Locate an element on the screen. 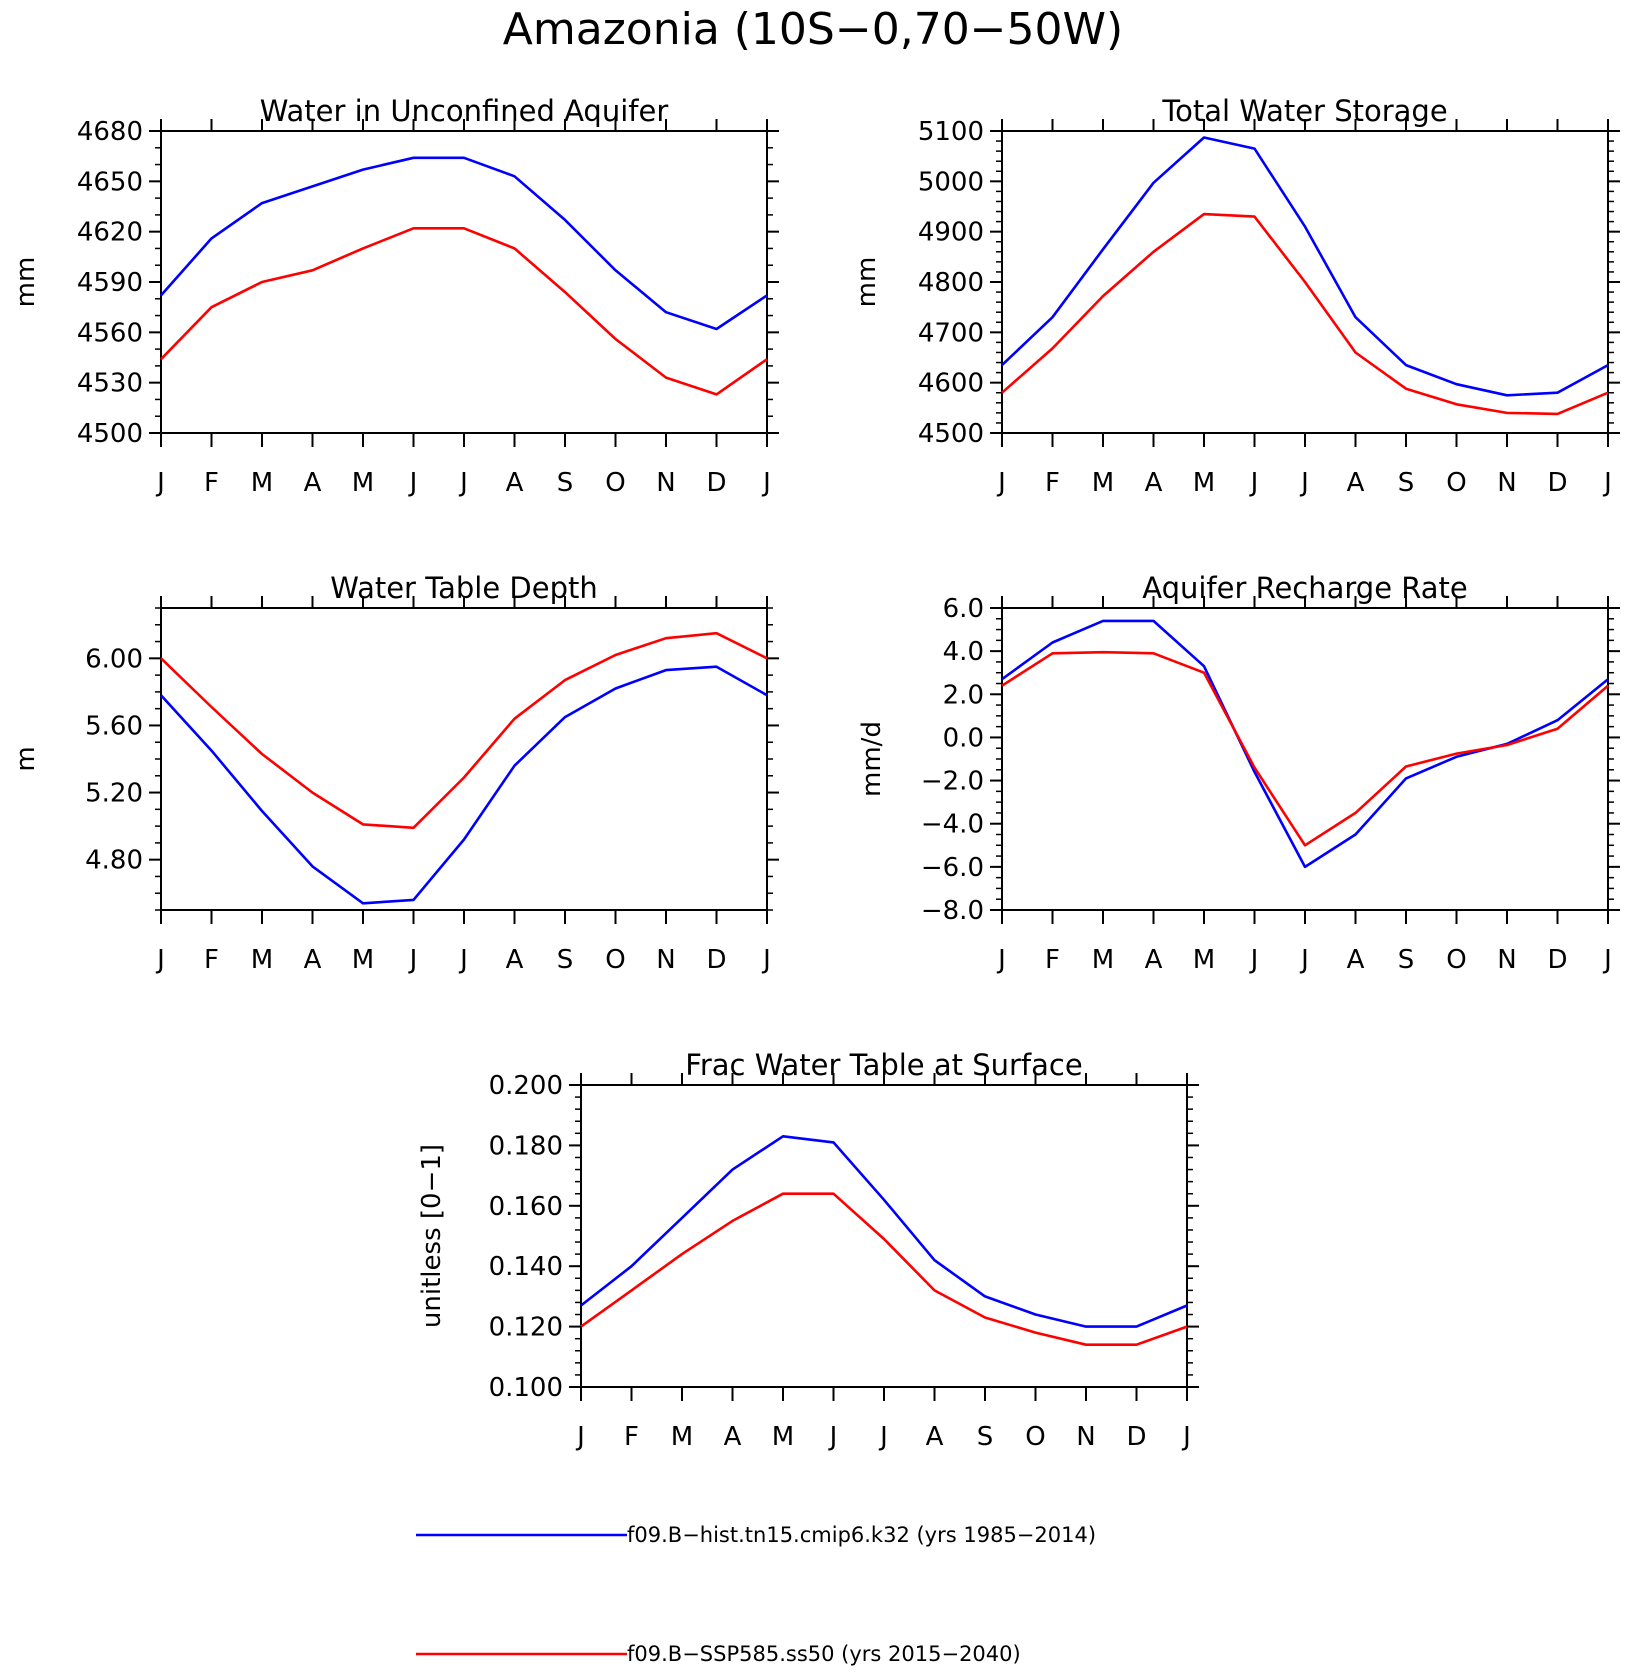 The width and height of the screenshot is (1626, 1672). y-axis-label: unitless [0−1] is located at coordinates (432, 1236).